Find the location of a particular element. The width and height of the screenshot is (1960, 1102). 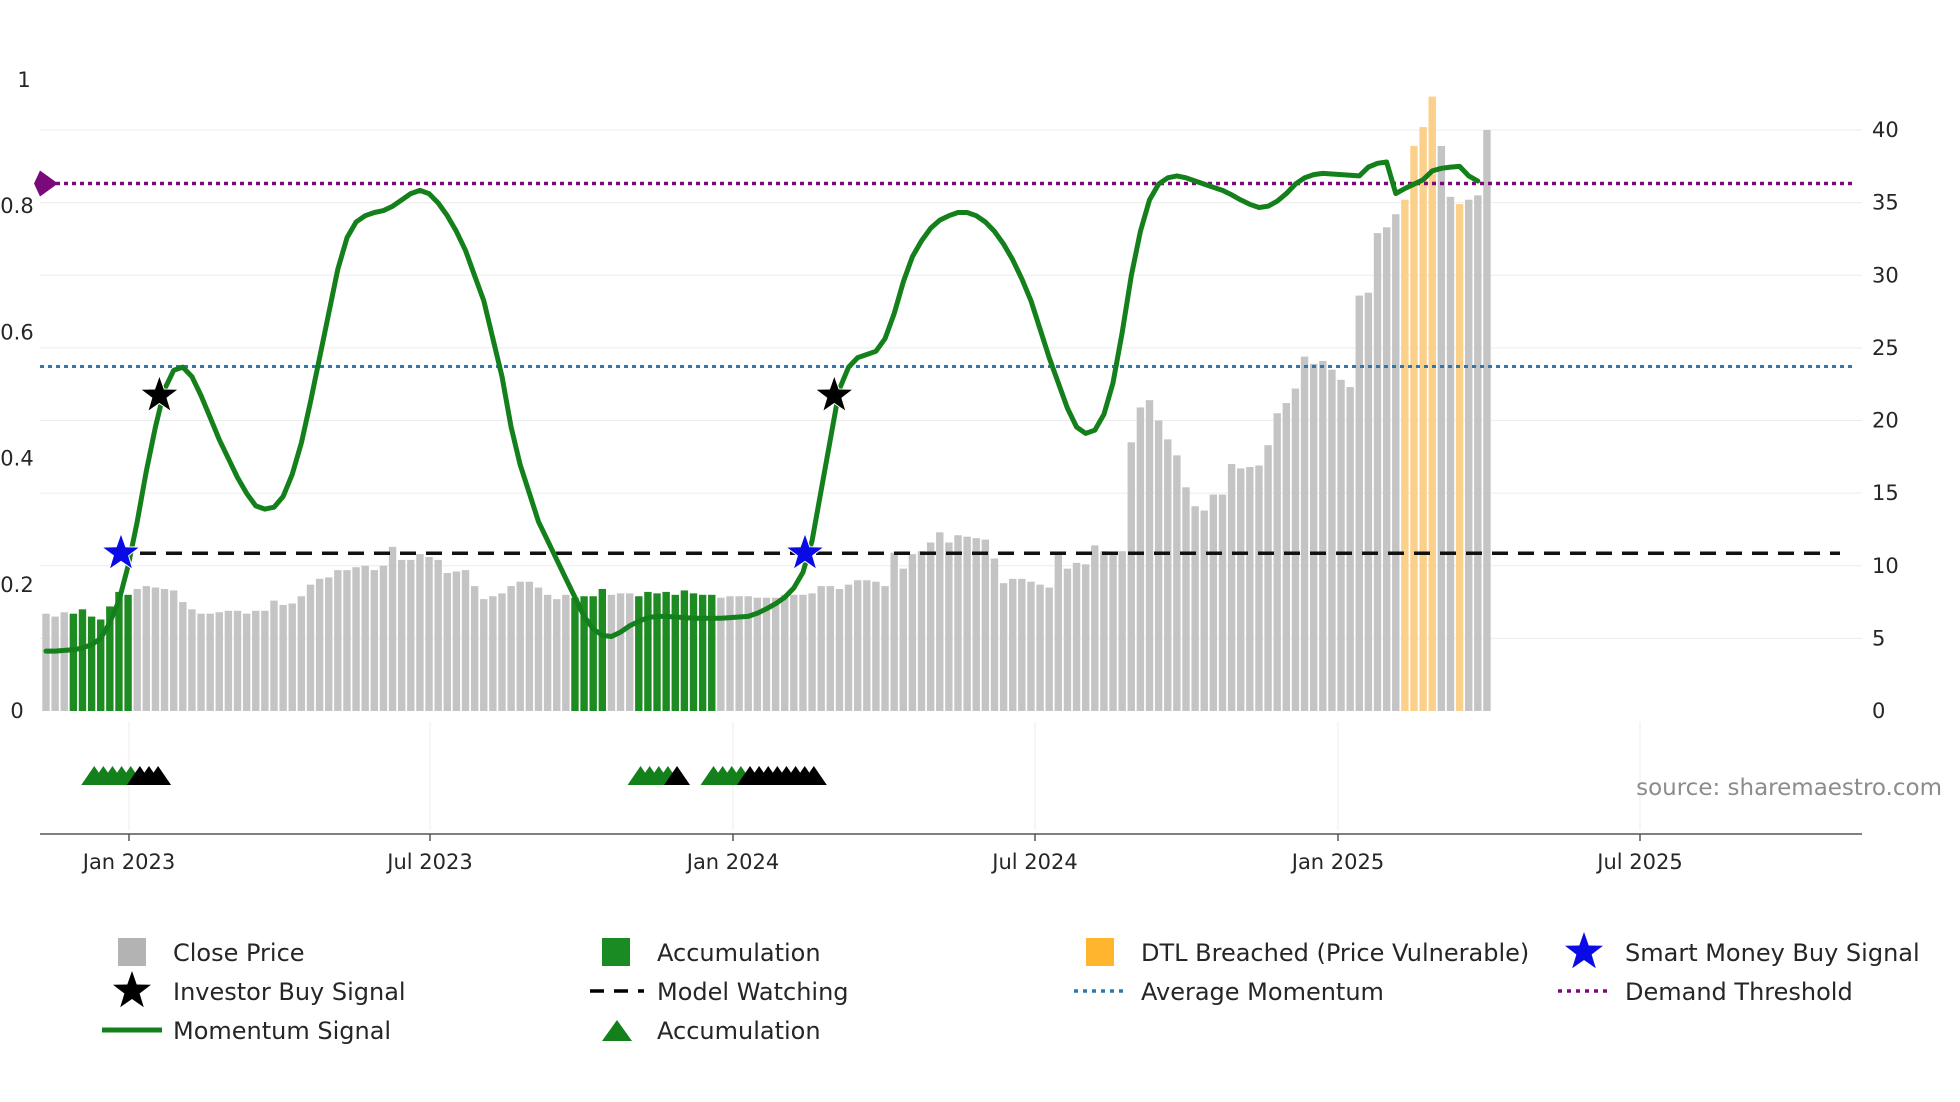

left-tick-label: 0.2 is located at coordinates (16, 585).